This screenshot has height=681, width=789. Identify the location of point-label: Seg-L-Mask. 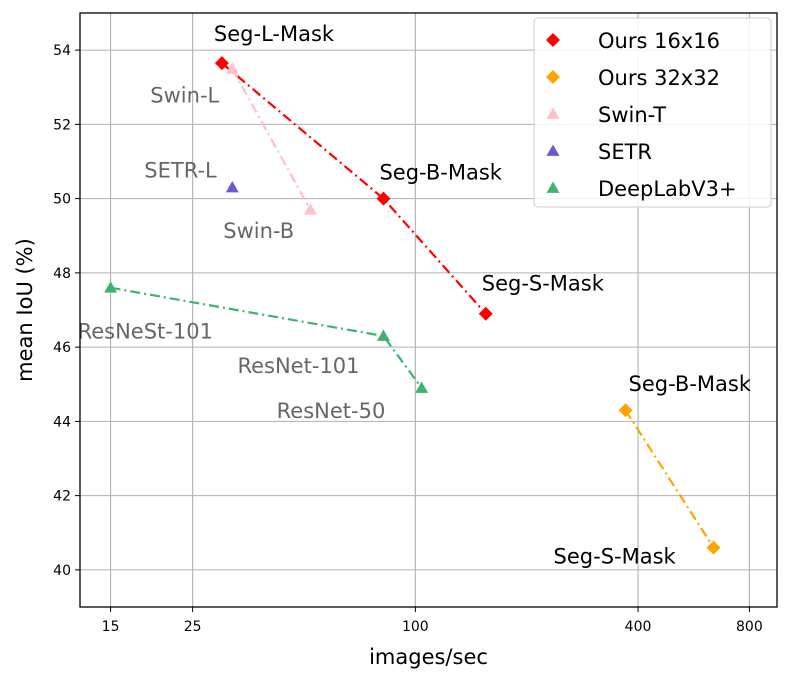
(274, 34).